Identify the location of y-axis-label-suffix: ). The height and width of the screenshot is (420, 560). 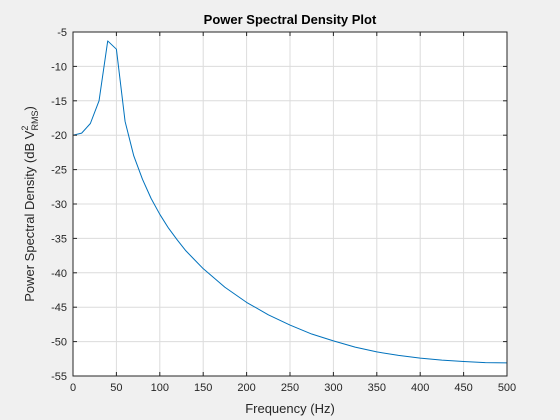
(29, 108).